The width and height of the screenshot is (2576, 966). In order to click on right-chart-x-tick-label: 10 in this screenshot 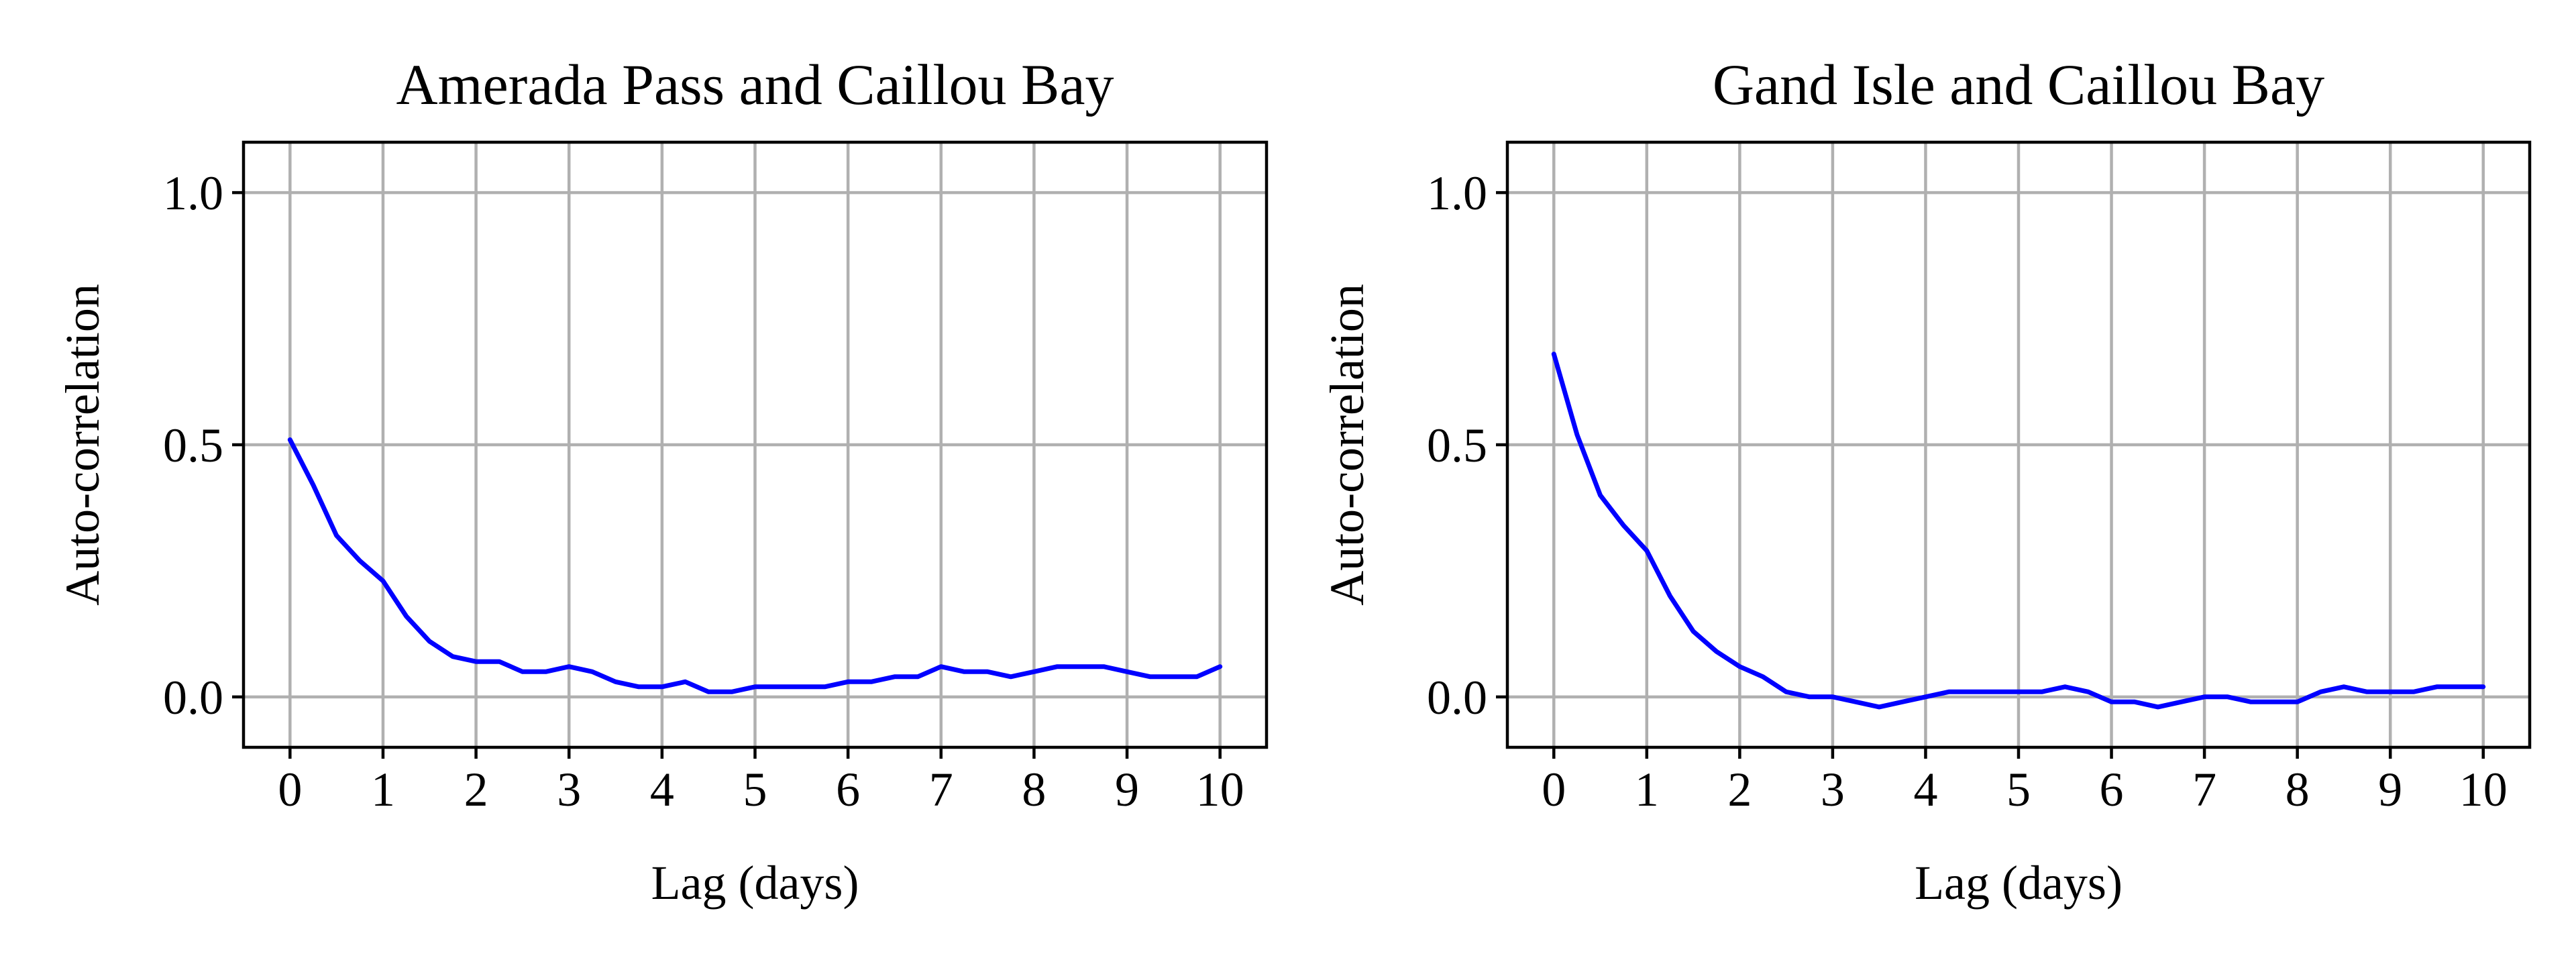, I will do `click(2483, 789)`.